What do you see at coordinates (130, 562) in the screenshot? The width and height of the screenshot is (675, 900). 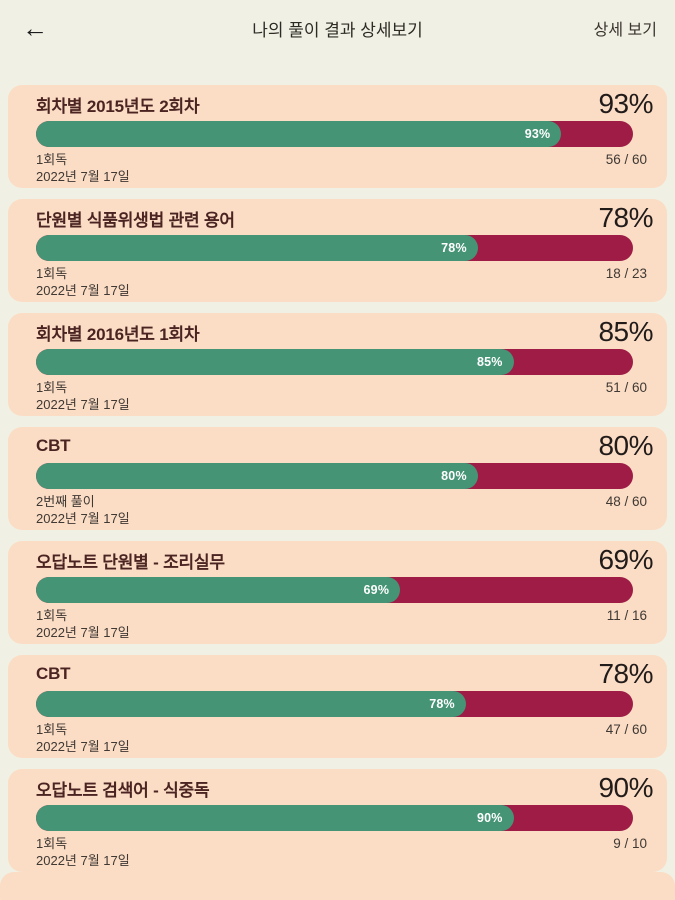 I see `result-title: 오답노트 단원별 - 조리실무` at bounding box center [130, 562].